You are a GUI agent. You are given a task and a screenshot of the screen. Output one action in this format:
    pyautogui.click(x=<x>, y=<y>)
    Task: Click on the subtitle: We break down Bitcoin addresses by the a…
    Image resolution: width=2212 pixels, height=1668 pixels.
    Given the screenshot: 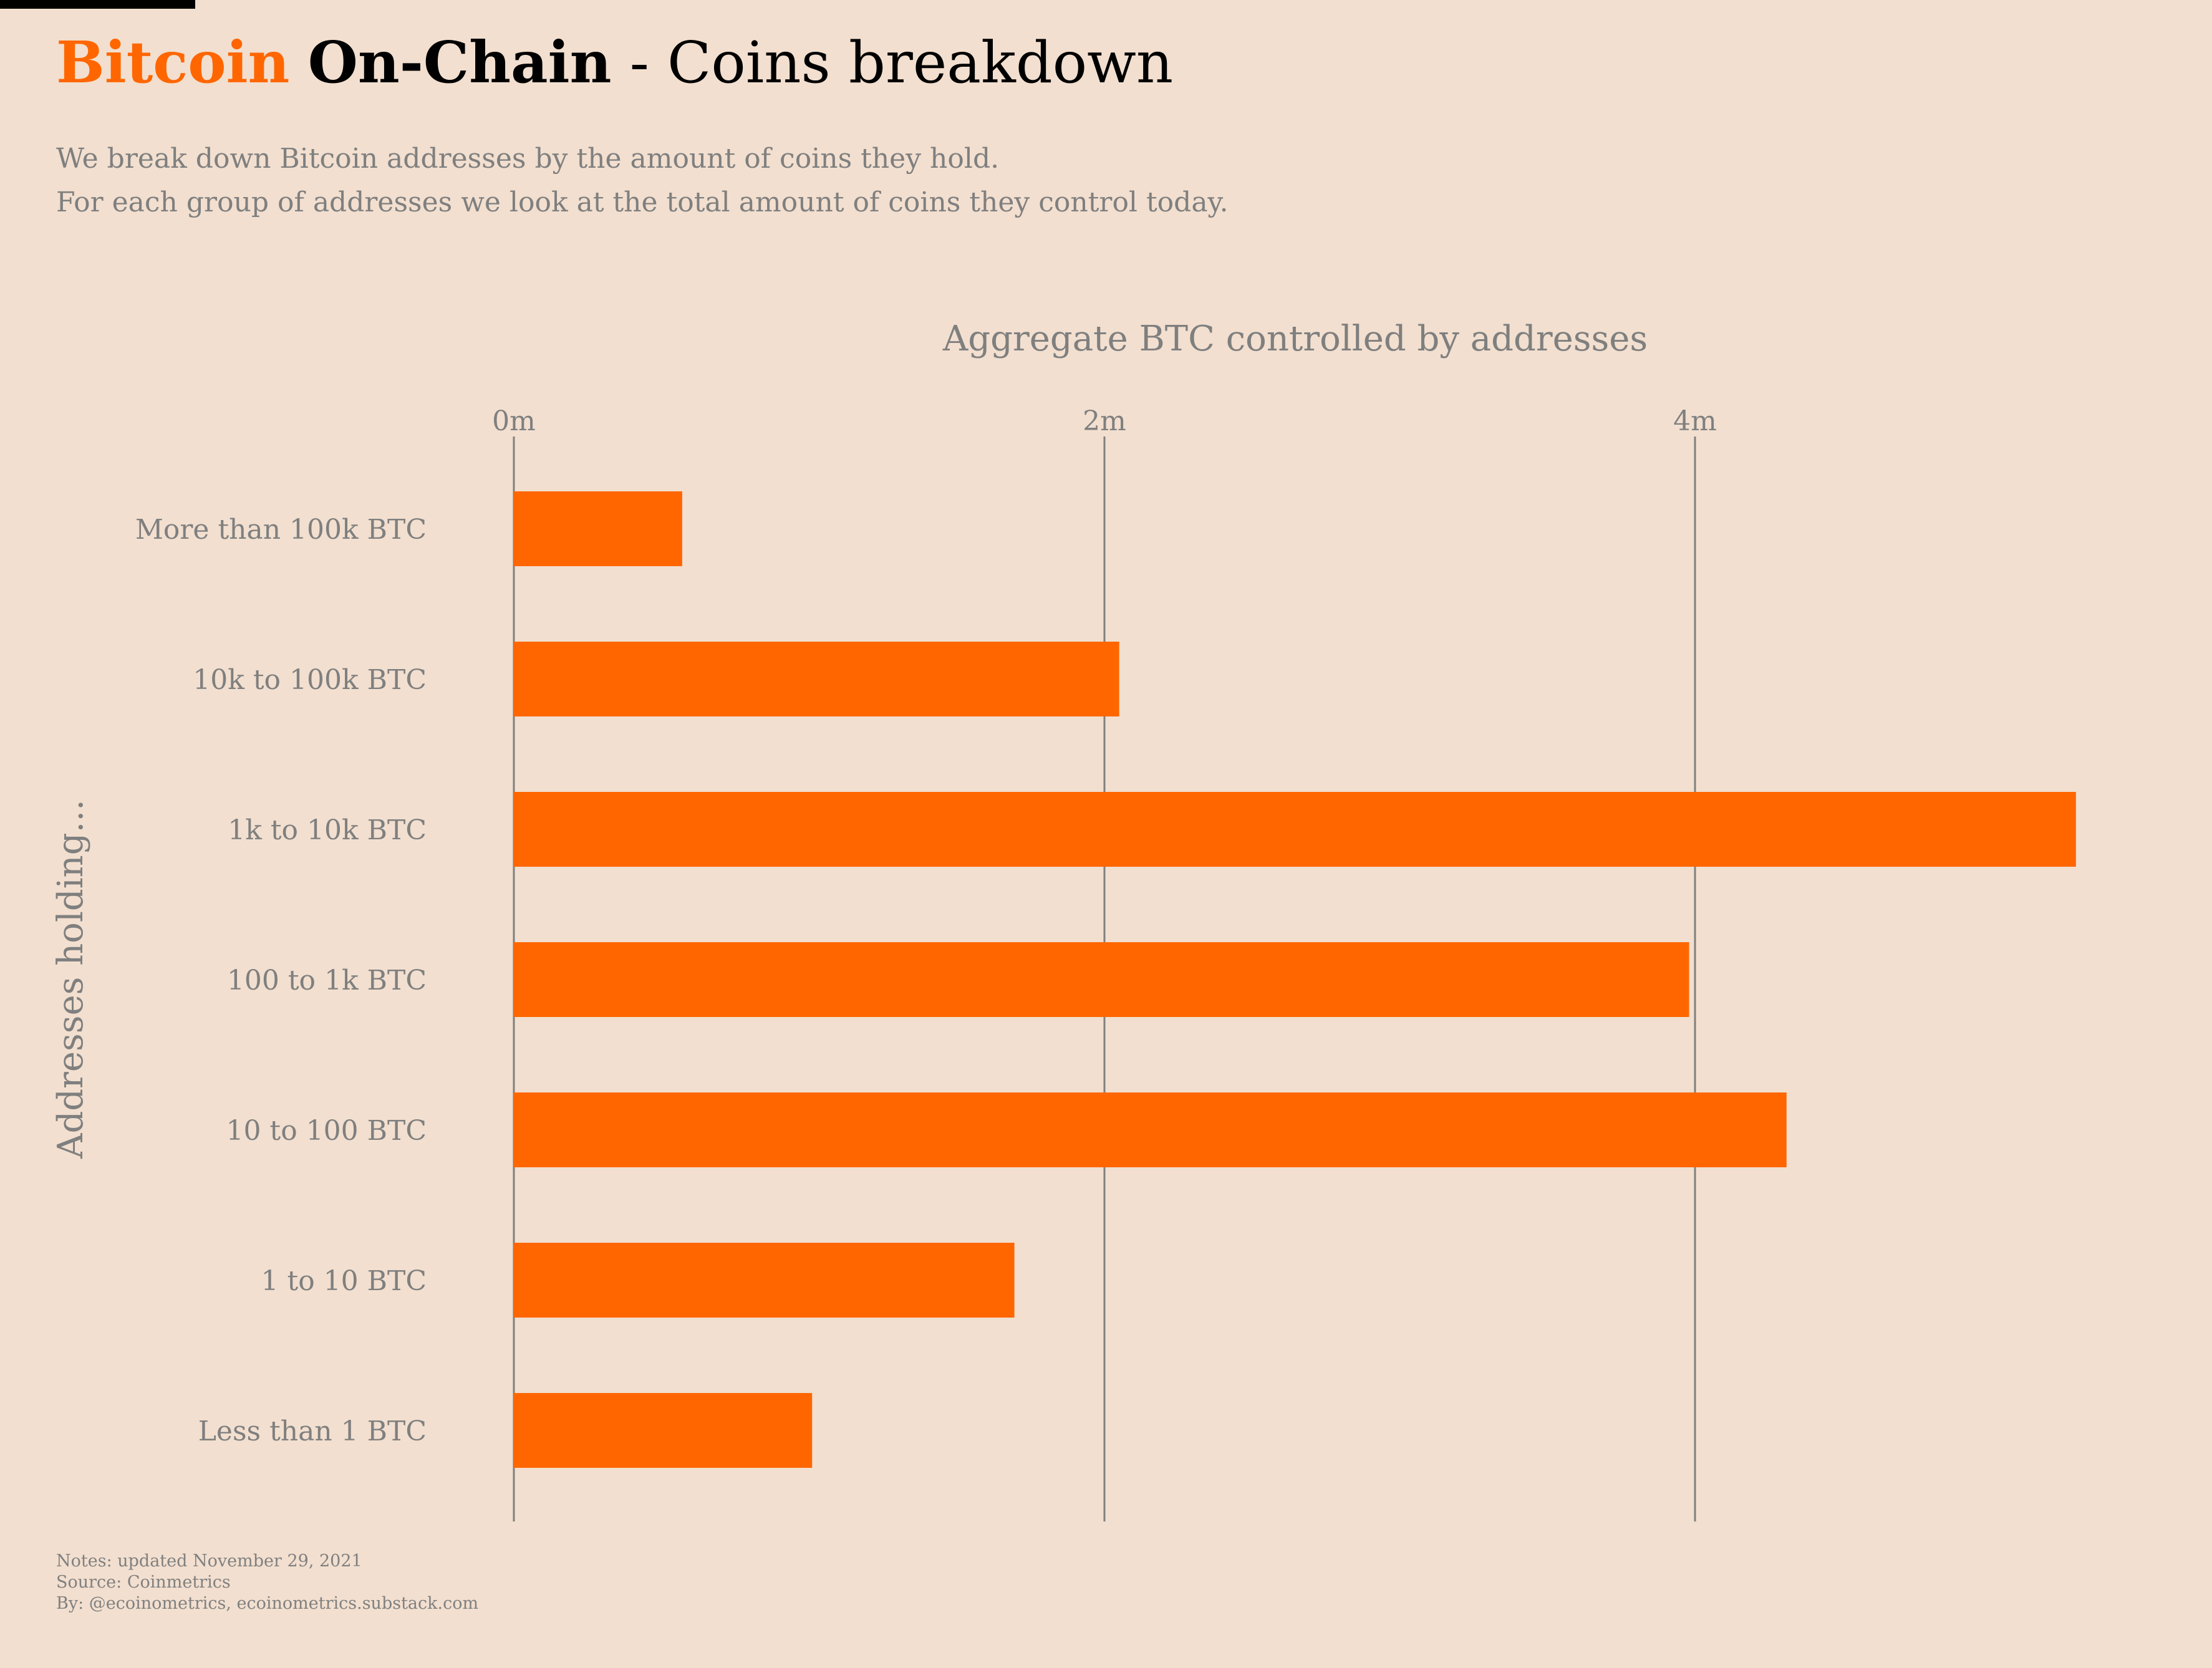 What is the action you would take?
    pyautogui.click(x=642, y=181)
    